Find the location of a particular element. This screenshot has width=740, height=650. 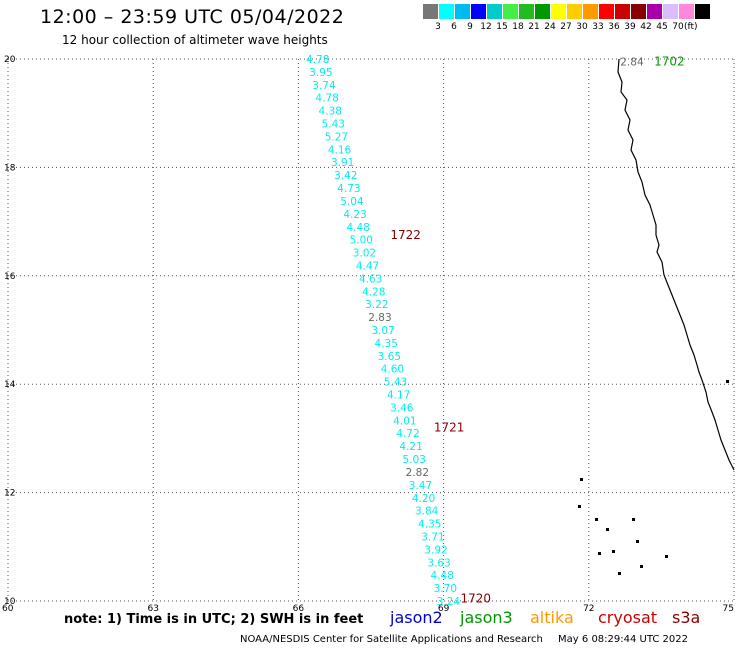

wave-height-value: 3.74 is located at coordinates (324, 86).